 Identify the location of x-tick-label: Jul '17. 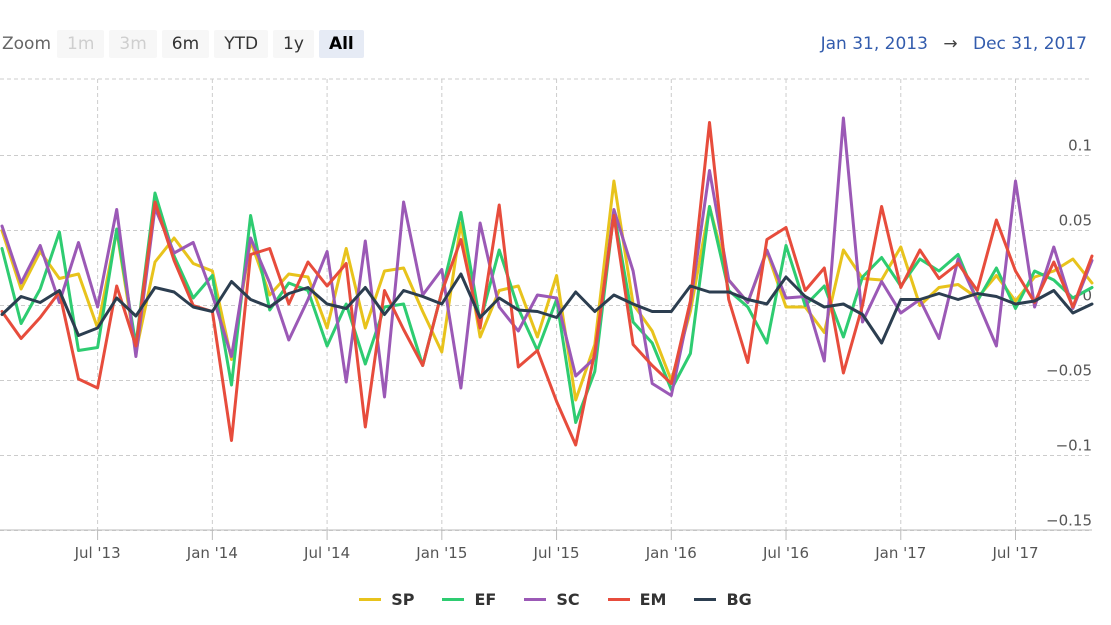
(1014, 553).